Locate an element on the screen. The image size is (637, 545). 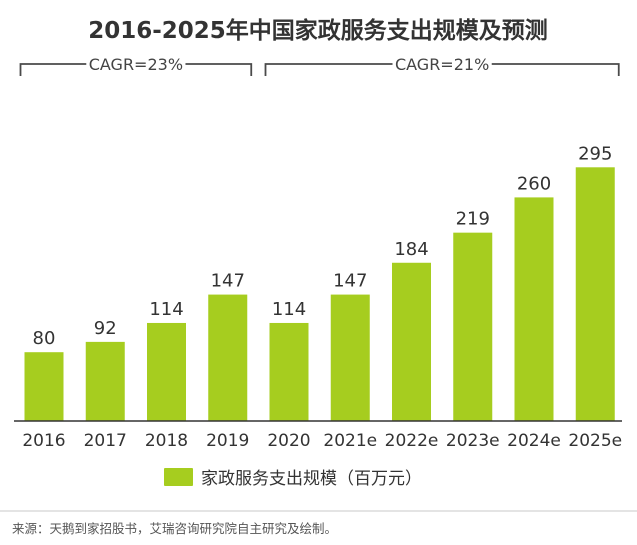
x-tick-2018: 2018 is located at coordinates (166, 441).